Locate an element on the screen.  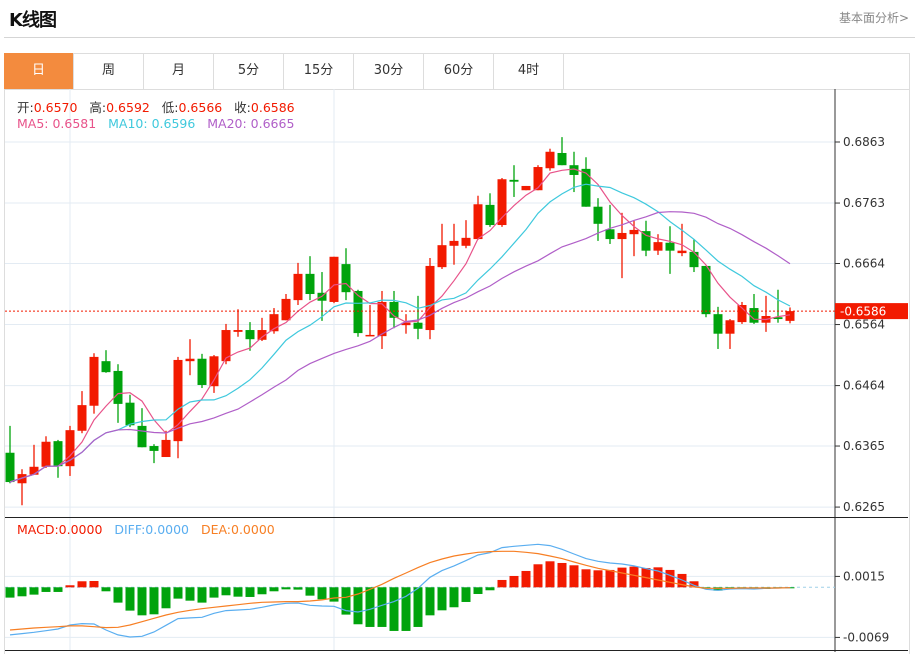
dea-line is located at coordinates (400, 590).